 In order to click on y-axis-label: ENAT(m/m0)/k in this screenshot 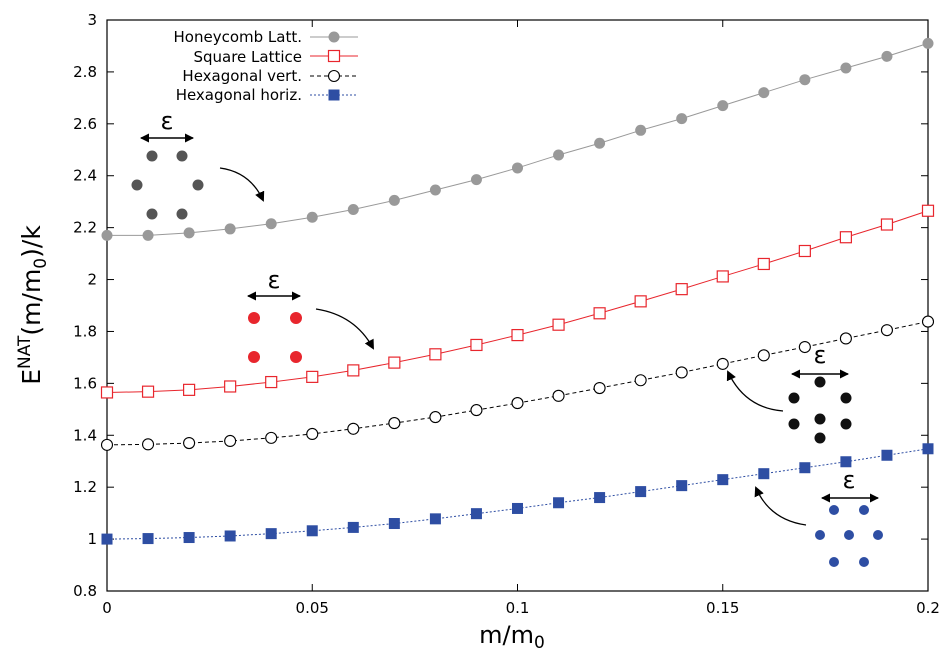, I will do `click(33, 305)`.